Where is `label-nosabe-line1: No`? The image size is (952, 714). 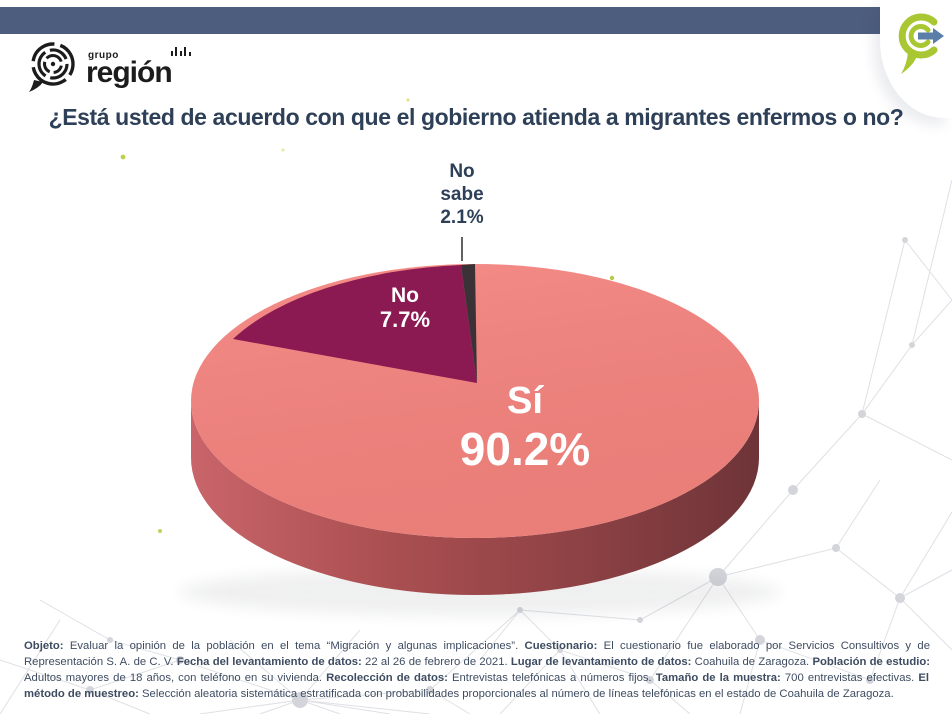 label-nosabe-line1: No is located at coordinates (462, 171).